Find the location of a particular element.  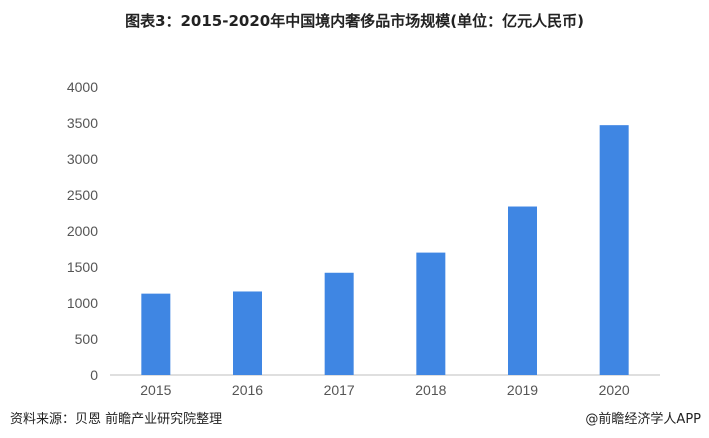

x-tick-label: 2019 is located at coordinates (522, 390).